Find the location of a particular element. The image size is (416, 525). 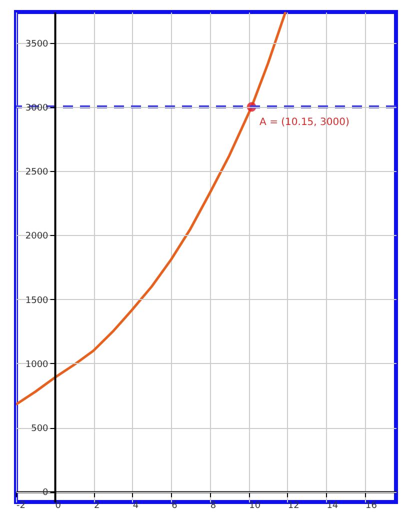

annotation: A = (10.15, 3000) is located at coordinates (305, 122).